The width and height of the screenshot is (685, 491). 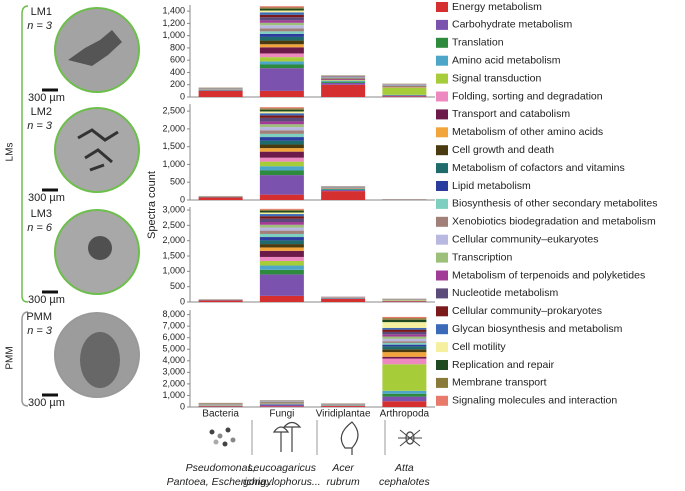 What do you see at coordinates (405, 482) in the screenshot?
I see `species-label: cephalotes` at bounding box center [405, 482].